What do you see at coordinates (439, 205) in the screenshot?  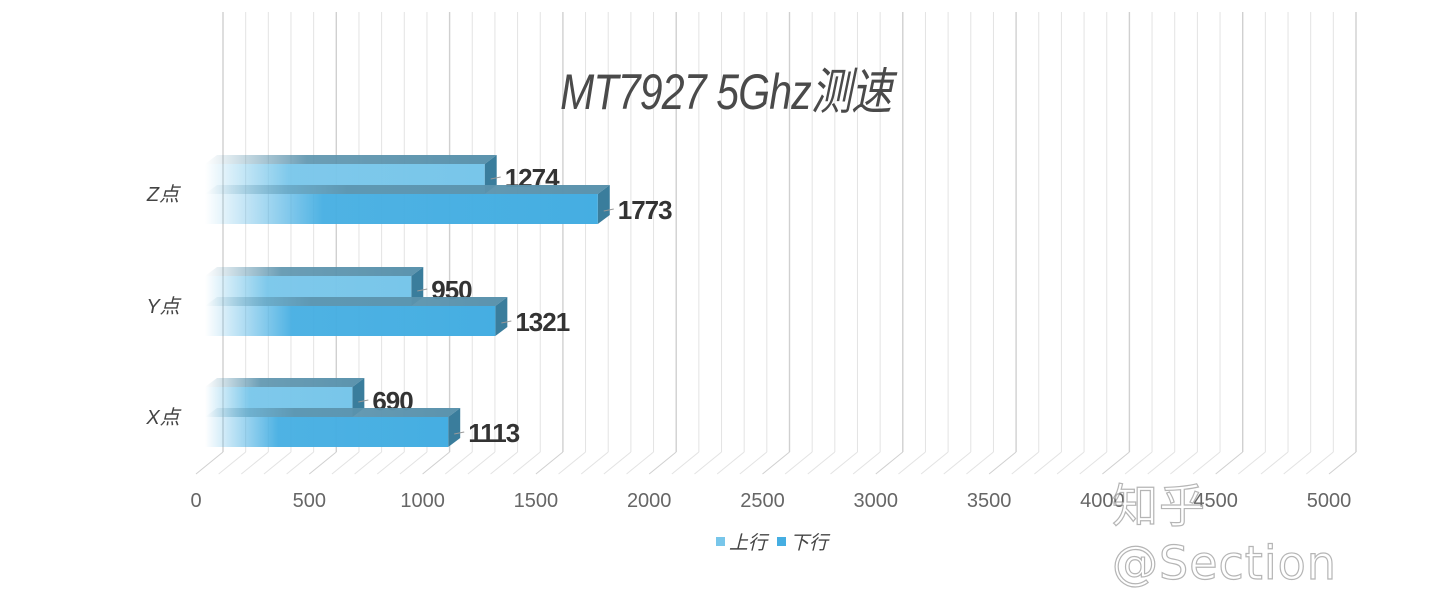 I see `bar-down: 1773` at bounding box center [439, 205].